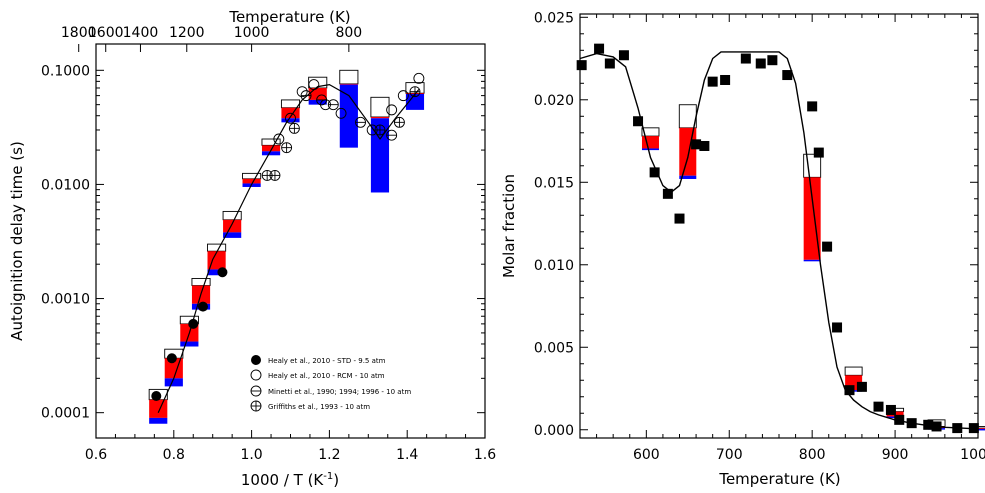  Describe the element at coordinates (972, 455) in the screenshot. I see `x-tick-label: 1000` at that location.